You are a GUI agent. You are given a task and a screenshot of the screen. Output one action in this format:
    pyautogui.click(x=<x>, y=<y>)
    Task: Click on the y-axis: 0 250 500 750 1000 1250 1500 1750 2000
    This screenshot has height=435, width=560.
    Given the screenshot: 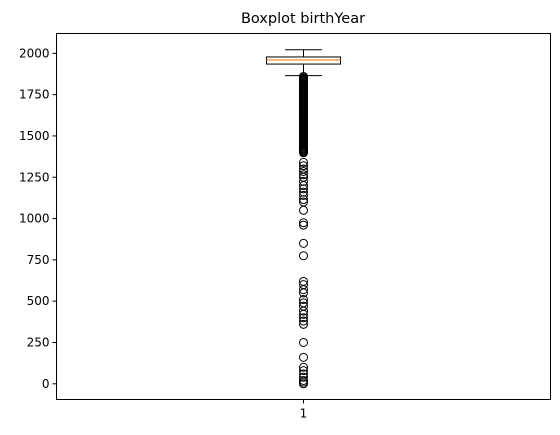 What is the action you would take?
    pyautogui.click(x=38, y=218)
    